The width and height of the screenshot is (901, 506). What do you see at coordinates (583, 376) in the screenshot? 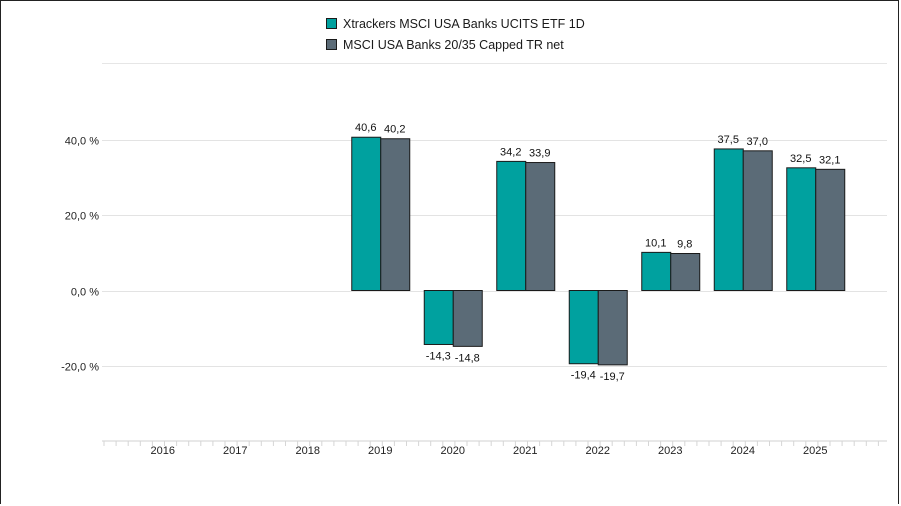
I see `data-label: -19,4` at bounding box center [583, 376].